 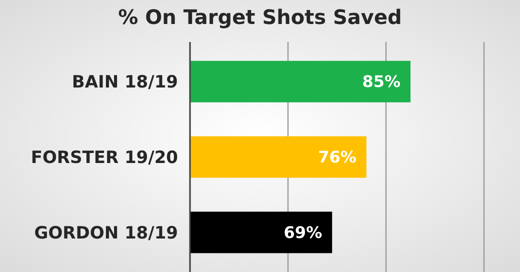 I want to click on y-tick-label: GORDON 18/19, so click(x=106, y=233).